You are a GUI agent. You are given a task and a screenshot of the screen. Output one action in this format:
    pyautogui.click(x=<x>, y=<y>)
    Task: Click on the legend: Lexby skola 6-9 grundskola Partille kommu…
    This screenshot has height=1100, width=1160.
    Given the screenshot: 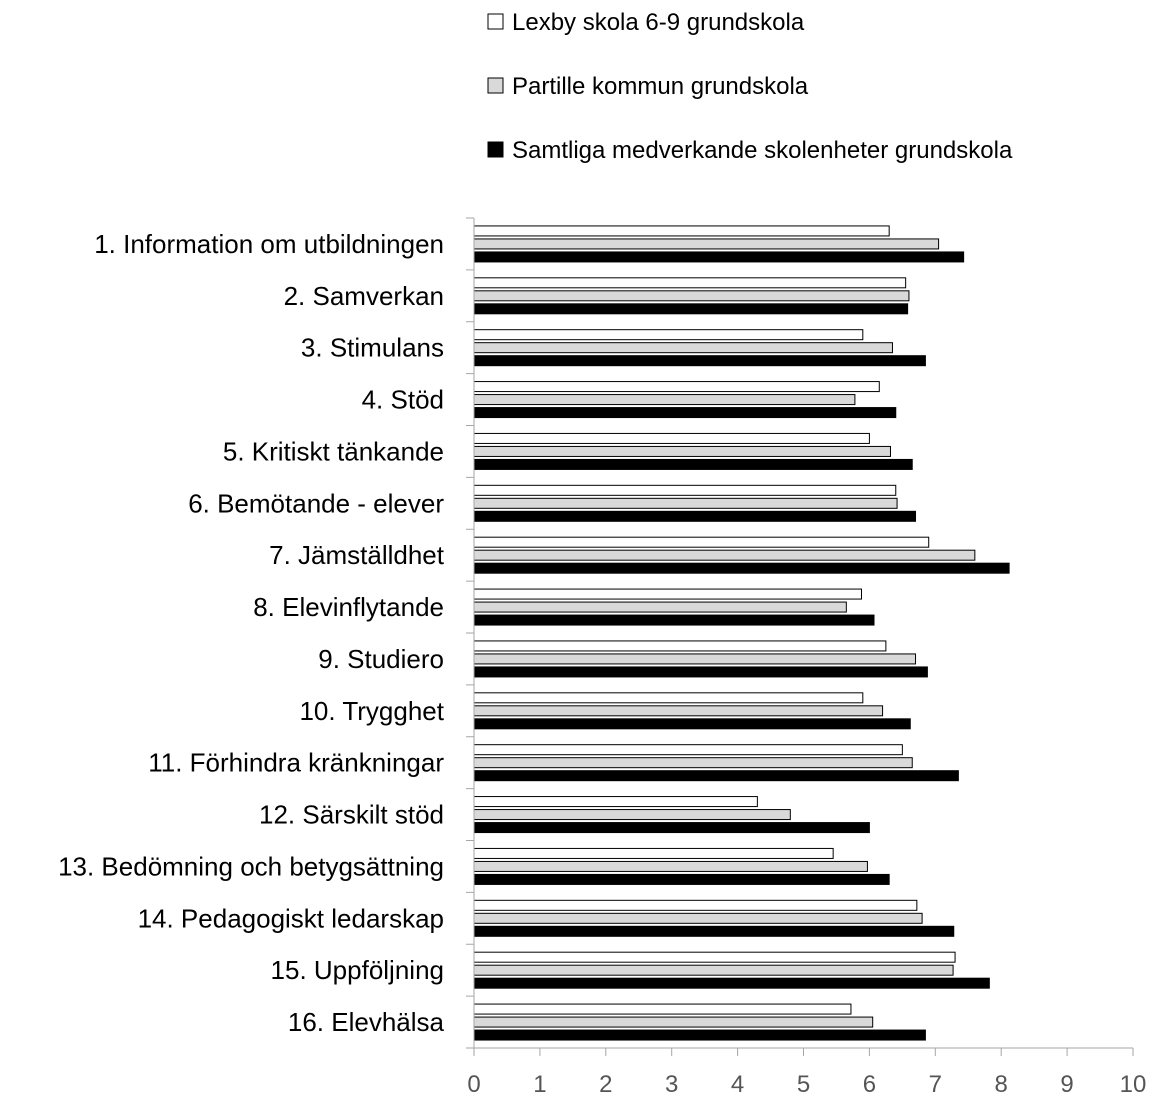 What is the action you would take?
    pyautogui.click(x=750, y=86)
    